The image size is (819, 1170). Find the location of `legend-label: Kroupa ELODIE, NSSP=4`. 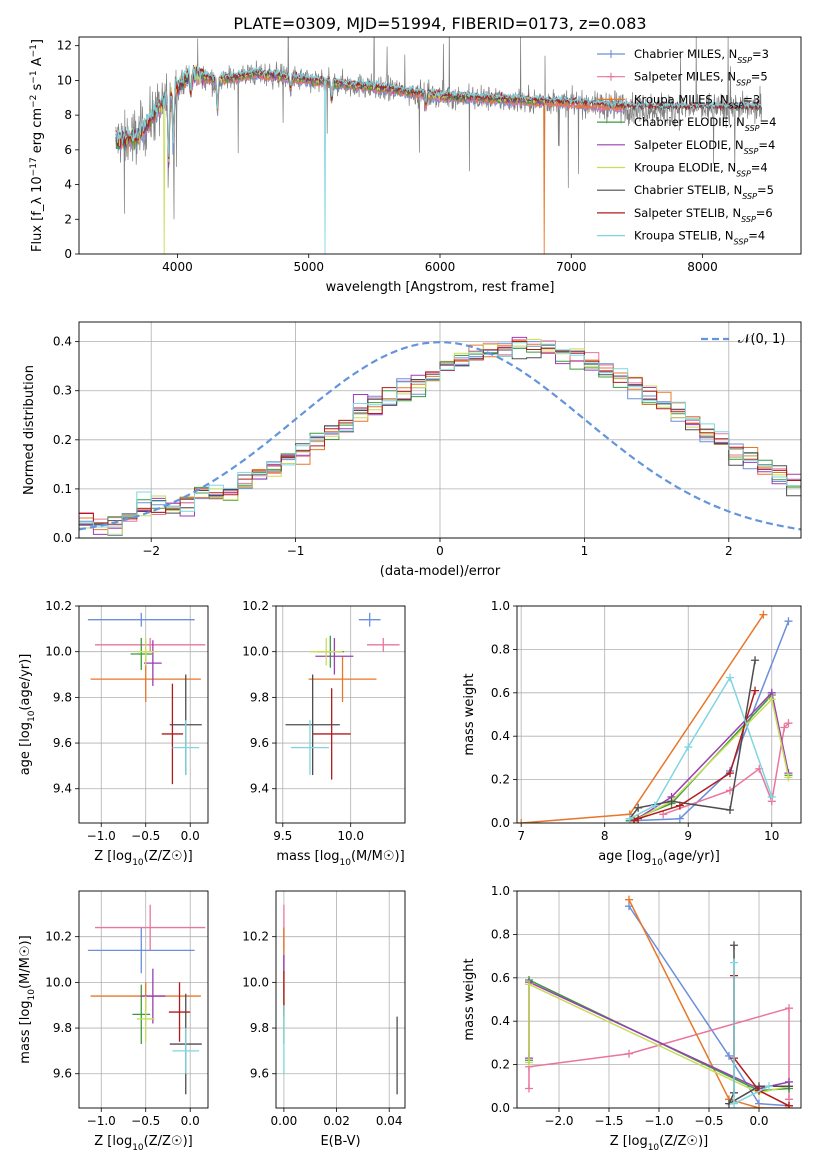

legend-label: Kroupa ELODIE, NSSP=4 is located at coordinates (701, 170).